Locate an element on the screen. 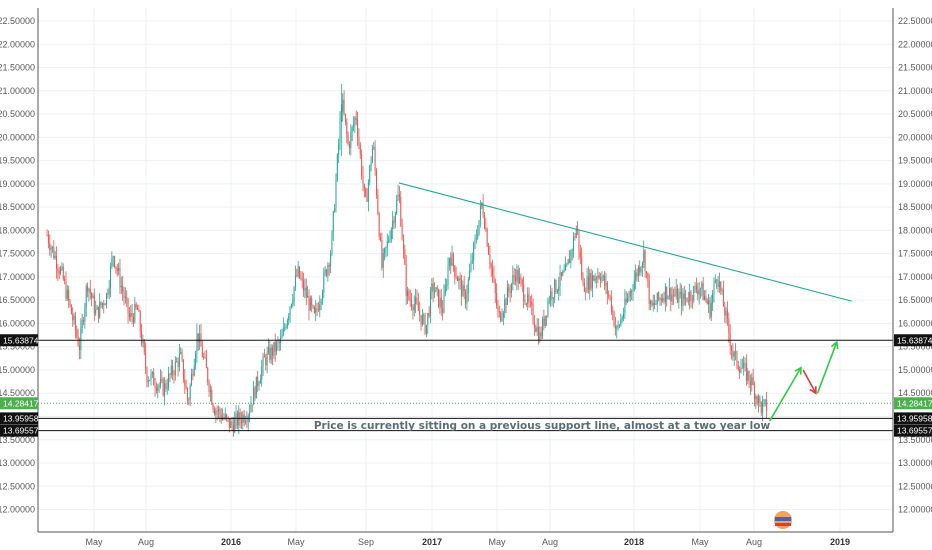 This screenshot has height=550, width=932. date-label: May is located at coordinates (497, 542).